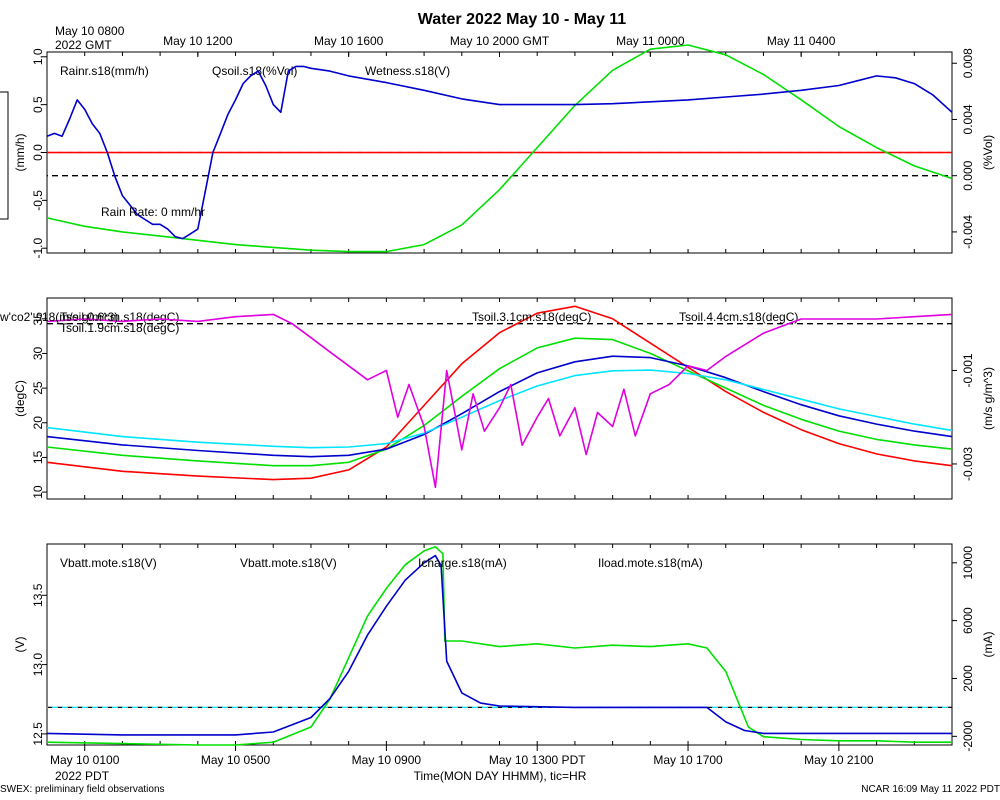  What do you see at coordinates (968, 232) in the screenshot?
I see `y-right-tick-label: -0.004` at bounding box center [968, 232].